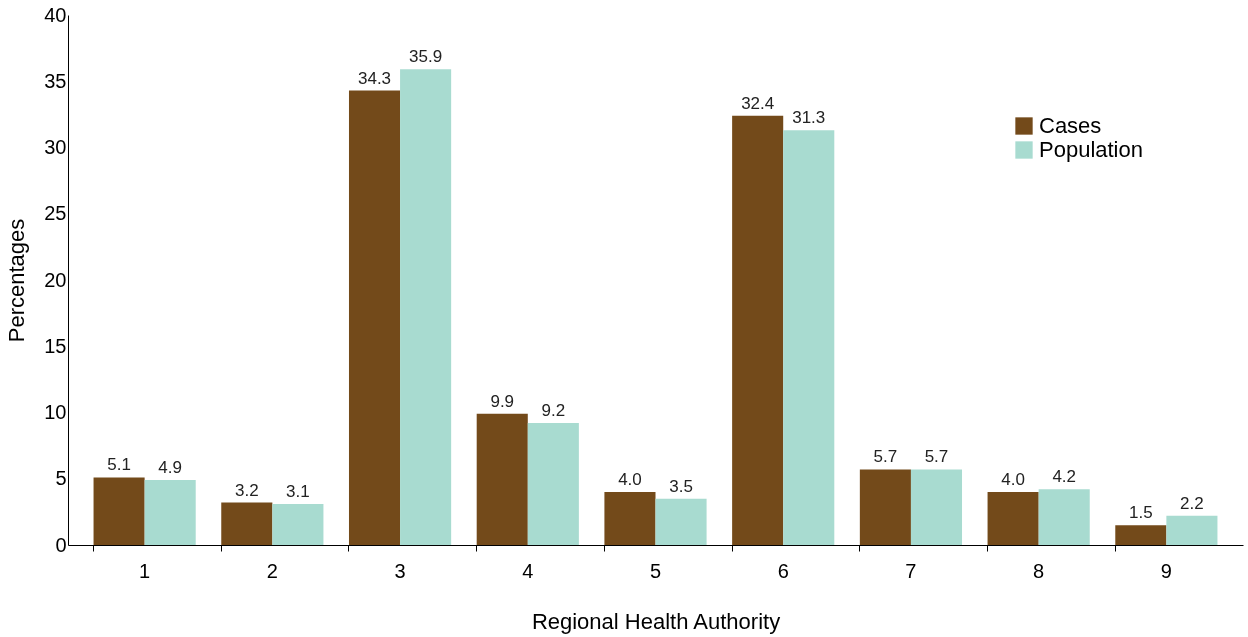 This screenshot has height=637, width=1248. I want to click on y-tick-label: 5, so click(61, 478).